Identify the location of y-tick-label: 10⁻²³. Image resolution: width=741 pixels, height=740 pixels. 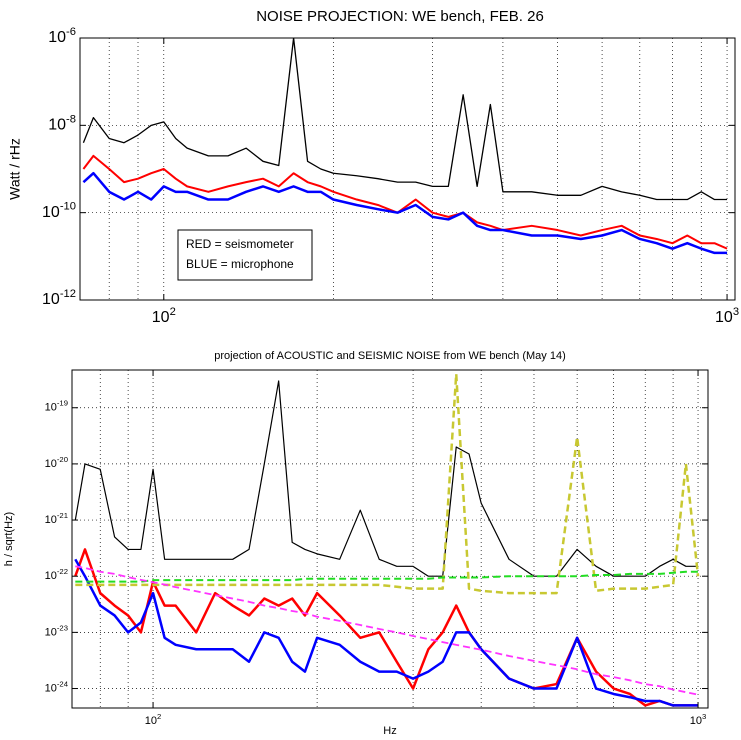
(56, 630).